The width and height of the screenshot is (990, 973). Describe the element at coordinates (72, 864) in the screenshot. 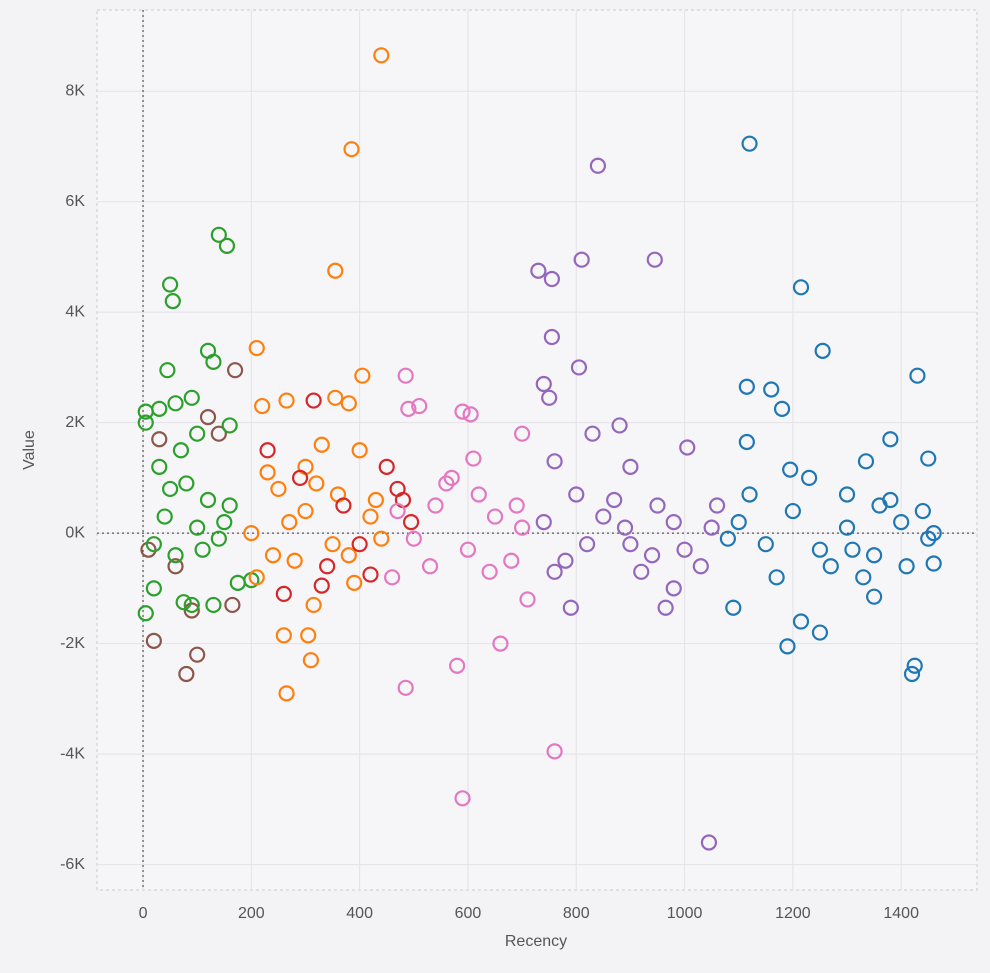

I see `y-tick-label: -6K` at that location.